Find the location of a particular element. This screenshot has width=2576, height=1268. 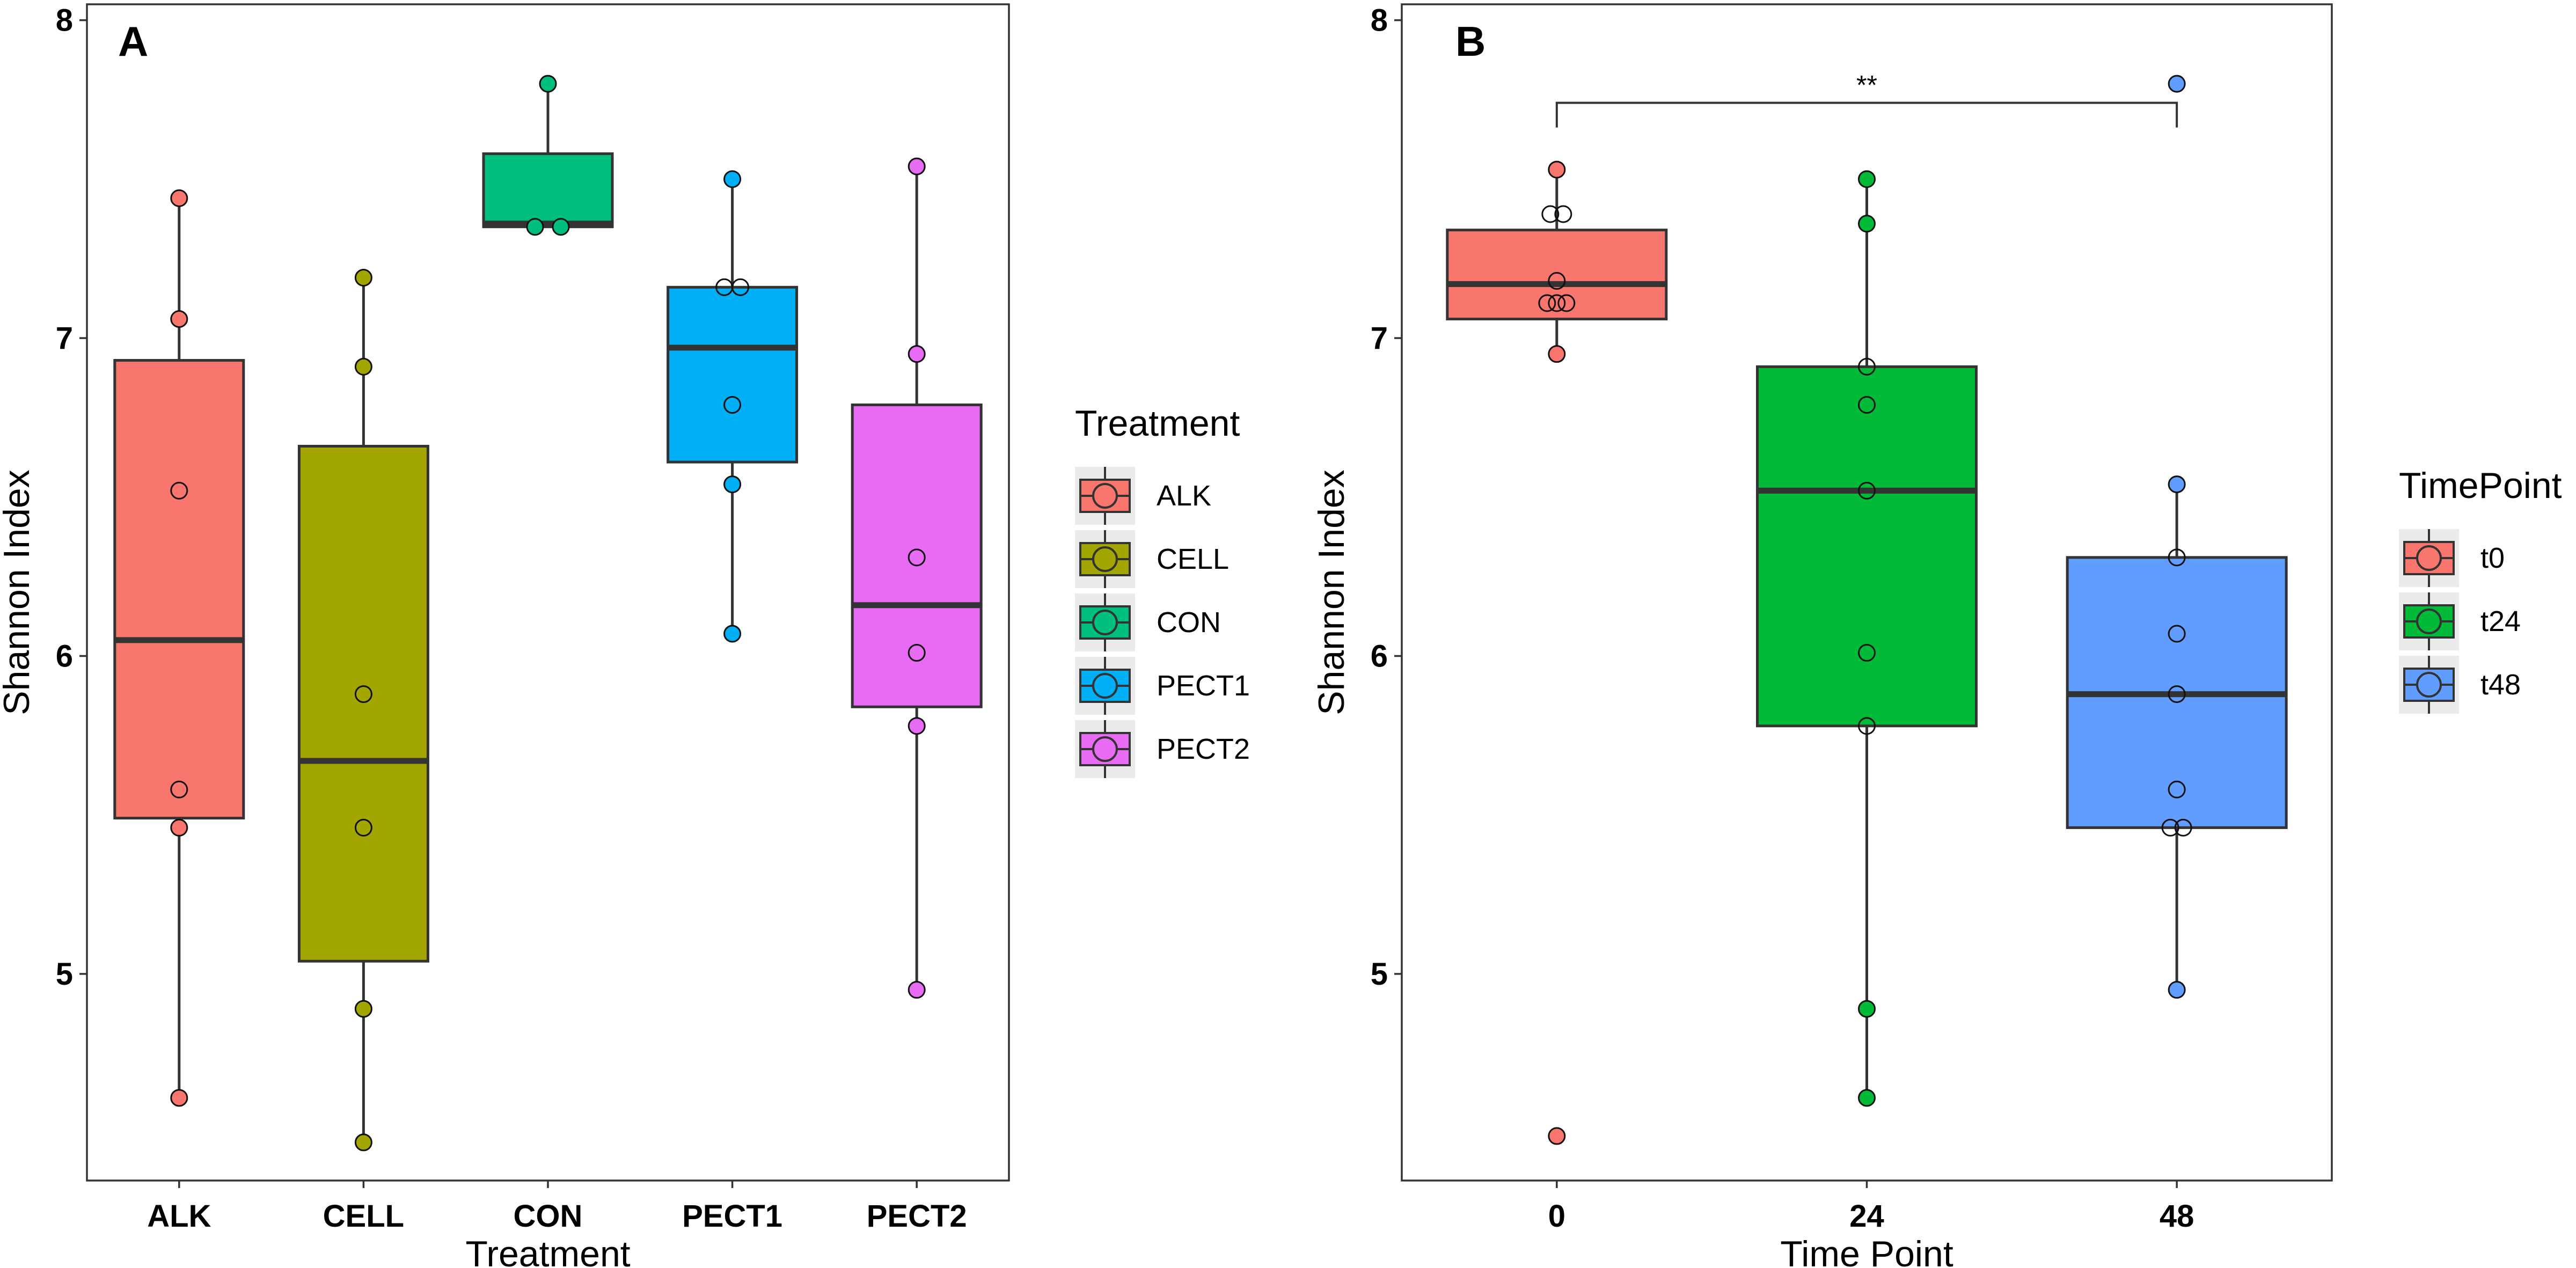

y-tick-label: 8 is located at coordinates (1379, 20).